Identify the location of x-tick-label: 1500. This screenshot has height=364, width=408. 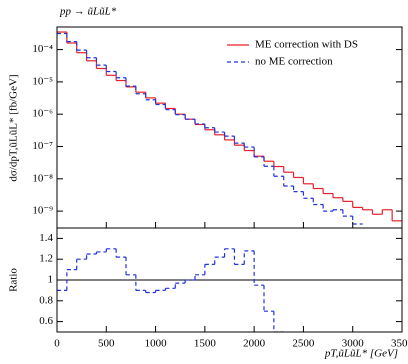
(205, 344).